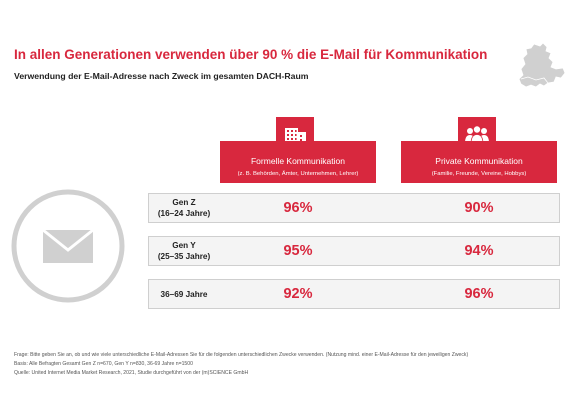 This screenshot has width=580, height=406. I want to click on table-row: 36–69 Jahre 92% 96%, so click(354, 294).